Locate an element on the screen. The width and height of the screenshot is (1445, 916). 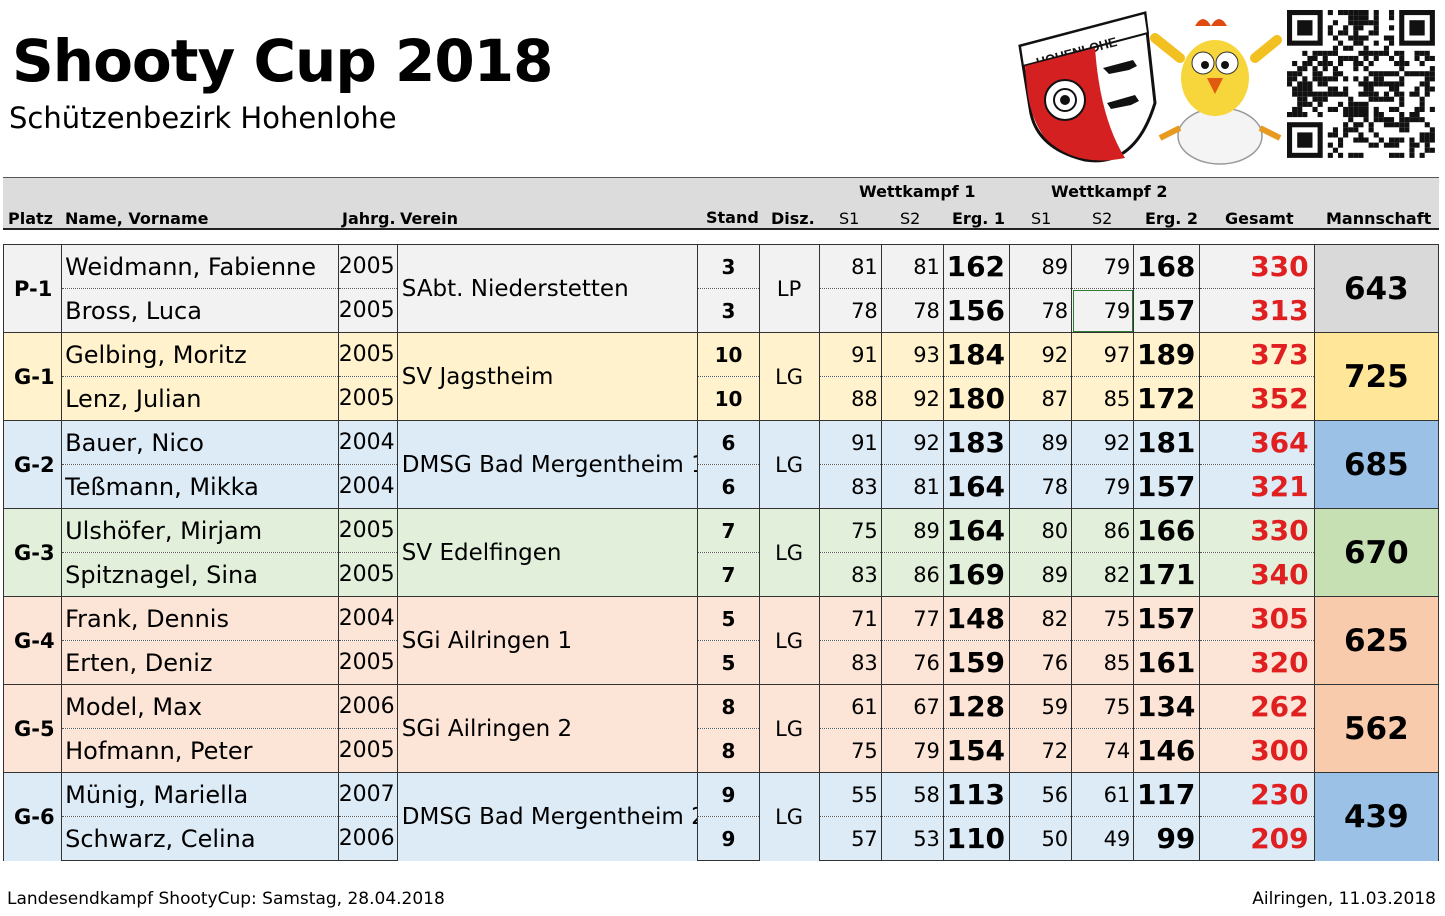
cell-platz: G-1 is located at coordinates (32, 376).